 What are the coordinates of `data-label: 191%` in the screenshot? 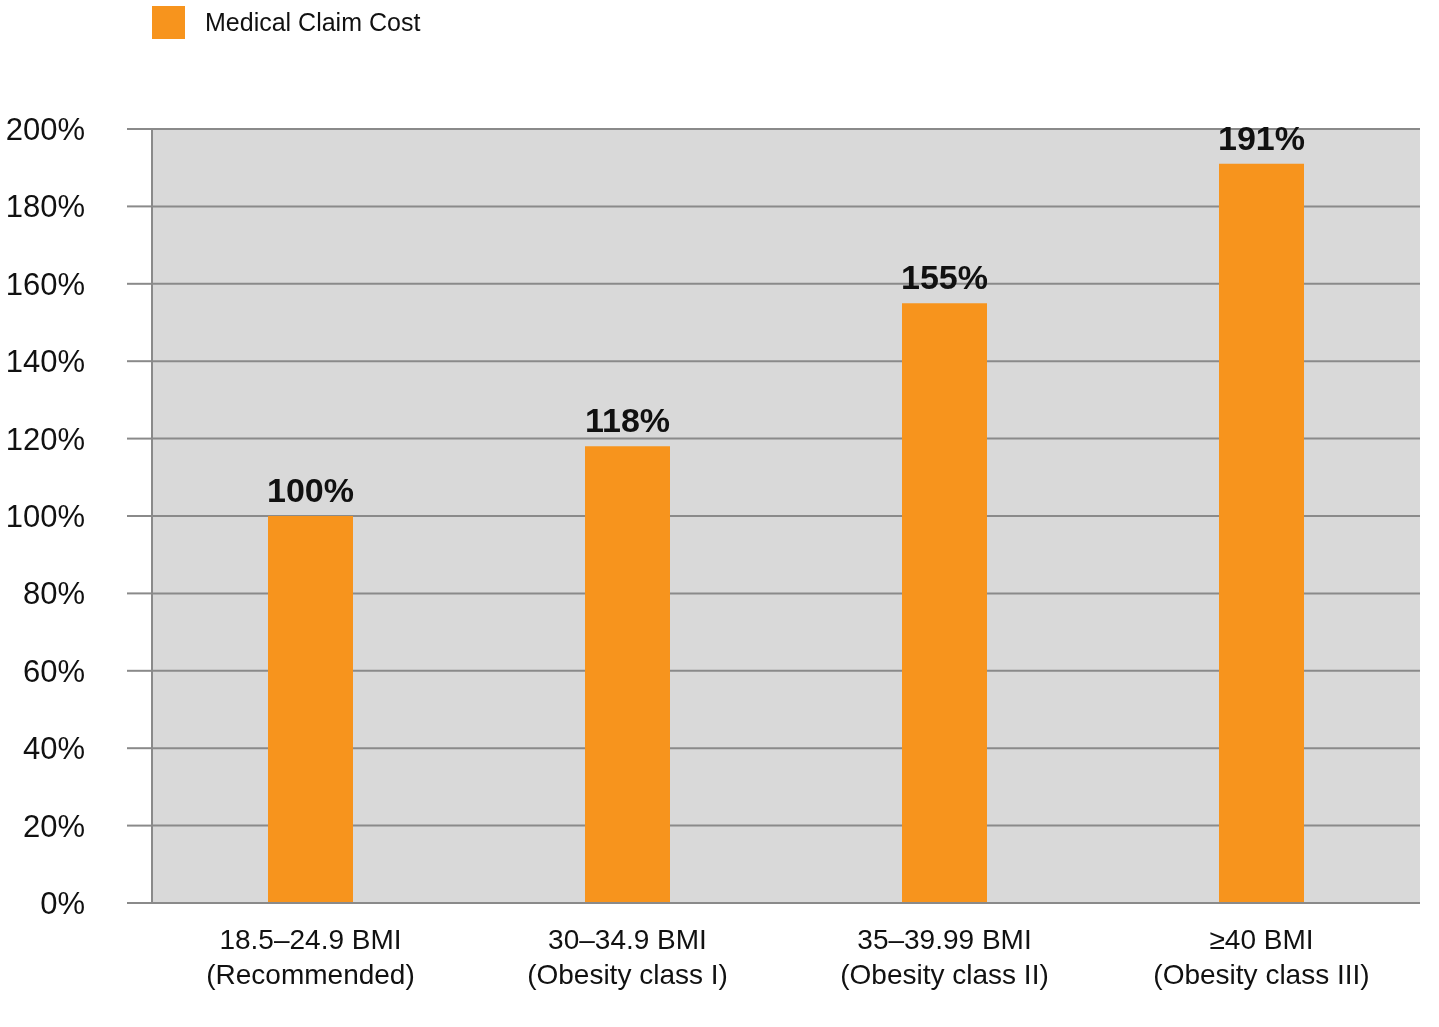 It's located at (1261, 137).